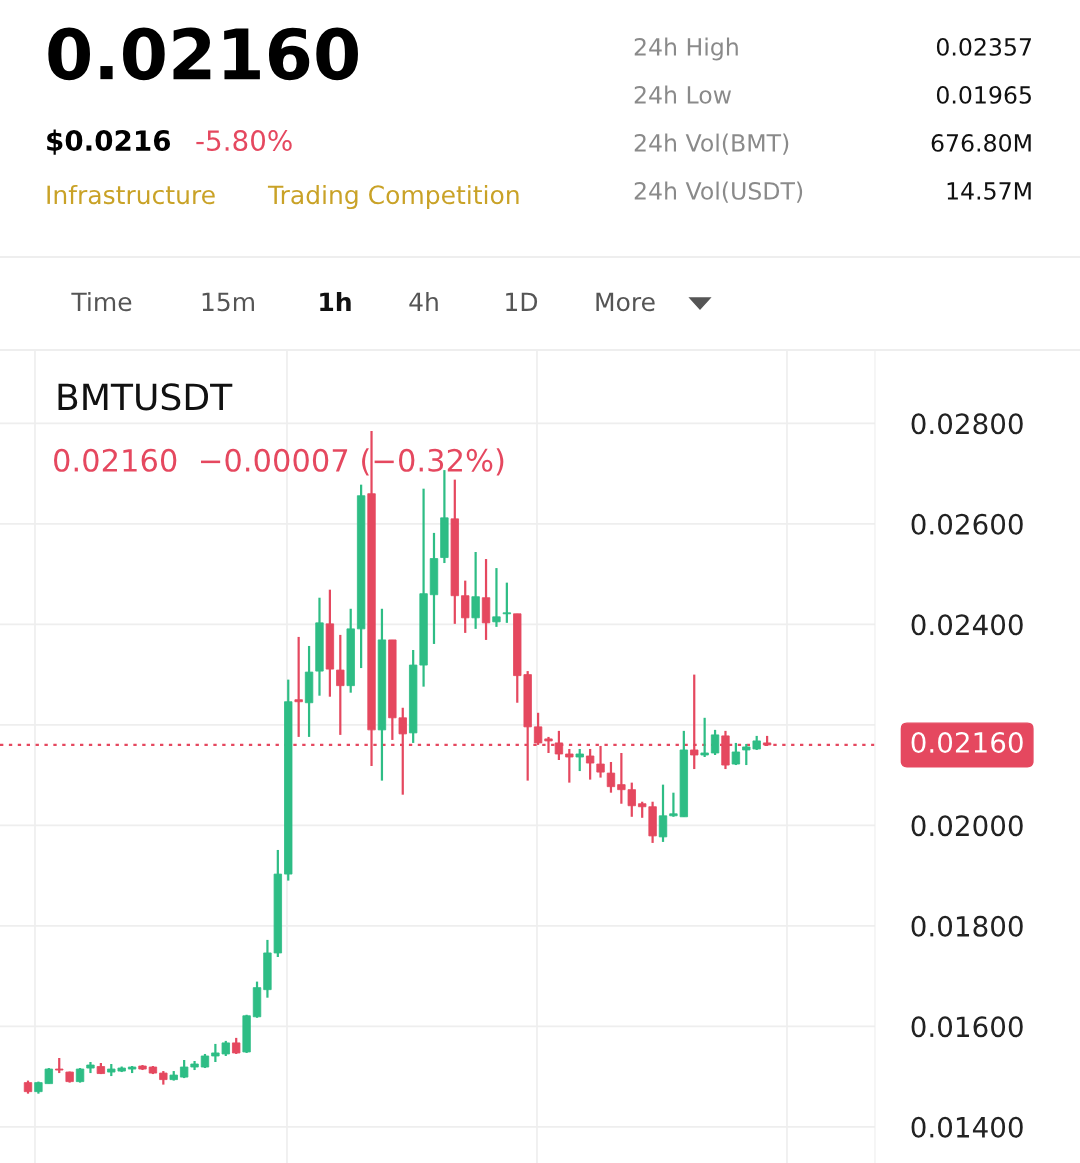  What do you see at coordinates (131, 194) in the screenshot?
I see `text: Infrastructure` at bounding box center [131, 194].